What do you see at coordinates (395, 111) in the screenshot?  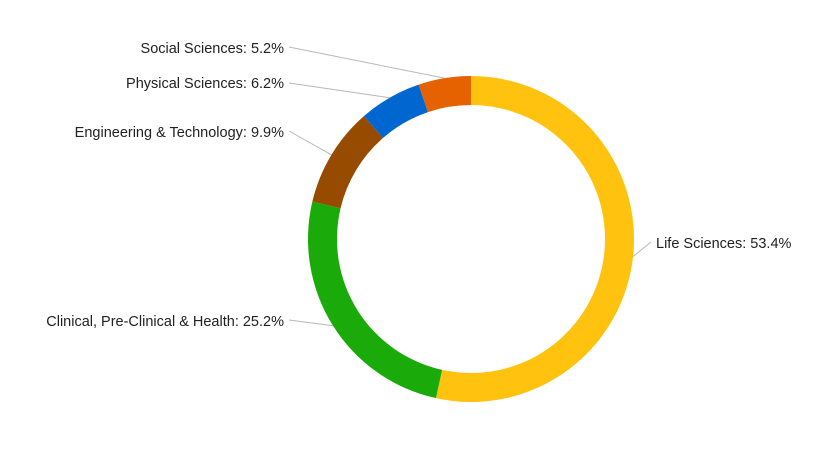 I see `slice-physical-sciences` at bounding box center [395, 111].